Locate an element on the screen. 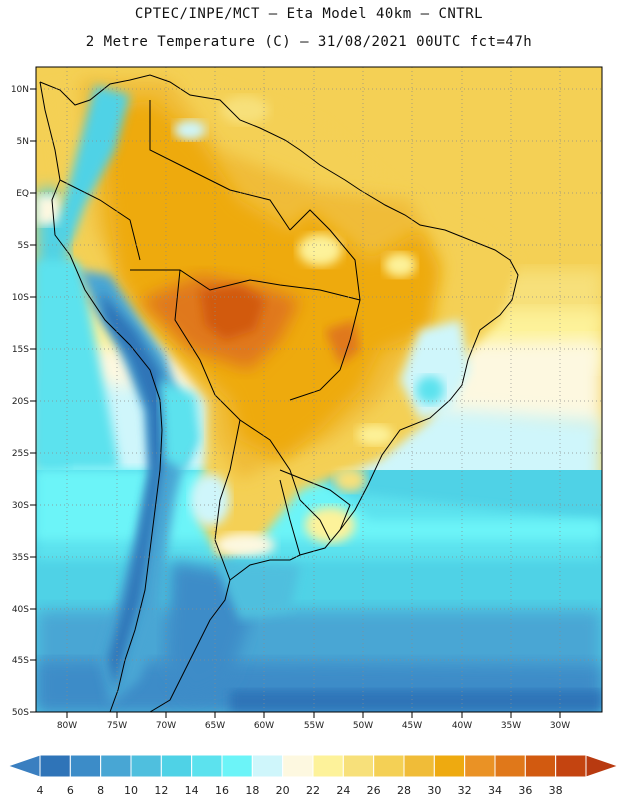  colorbar-label: 4 is located at coordinates (40, 790).